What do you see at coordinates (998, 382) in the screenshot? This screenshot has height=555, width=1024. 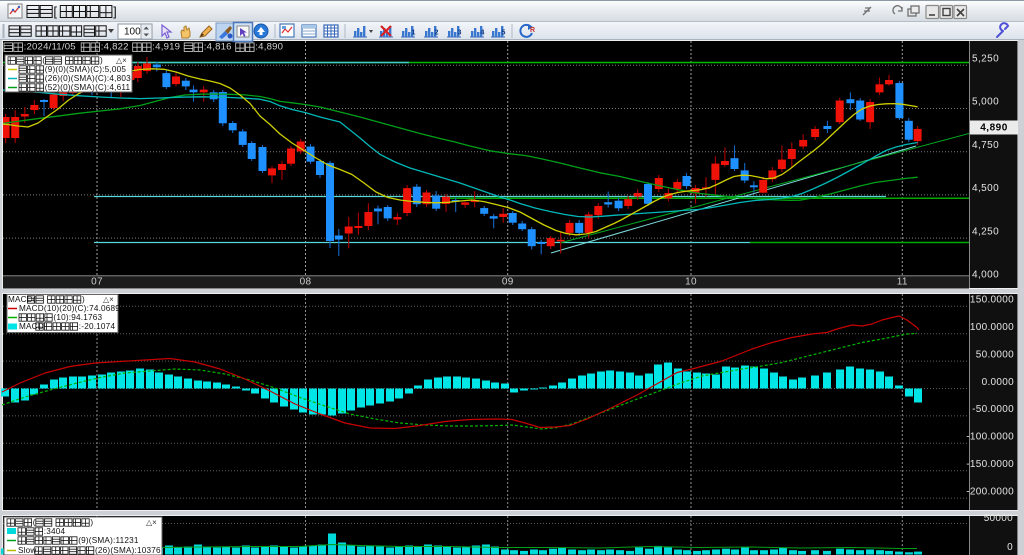 I see `svg-text: 0.0000` at bounding box center [998, 382].